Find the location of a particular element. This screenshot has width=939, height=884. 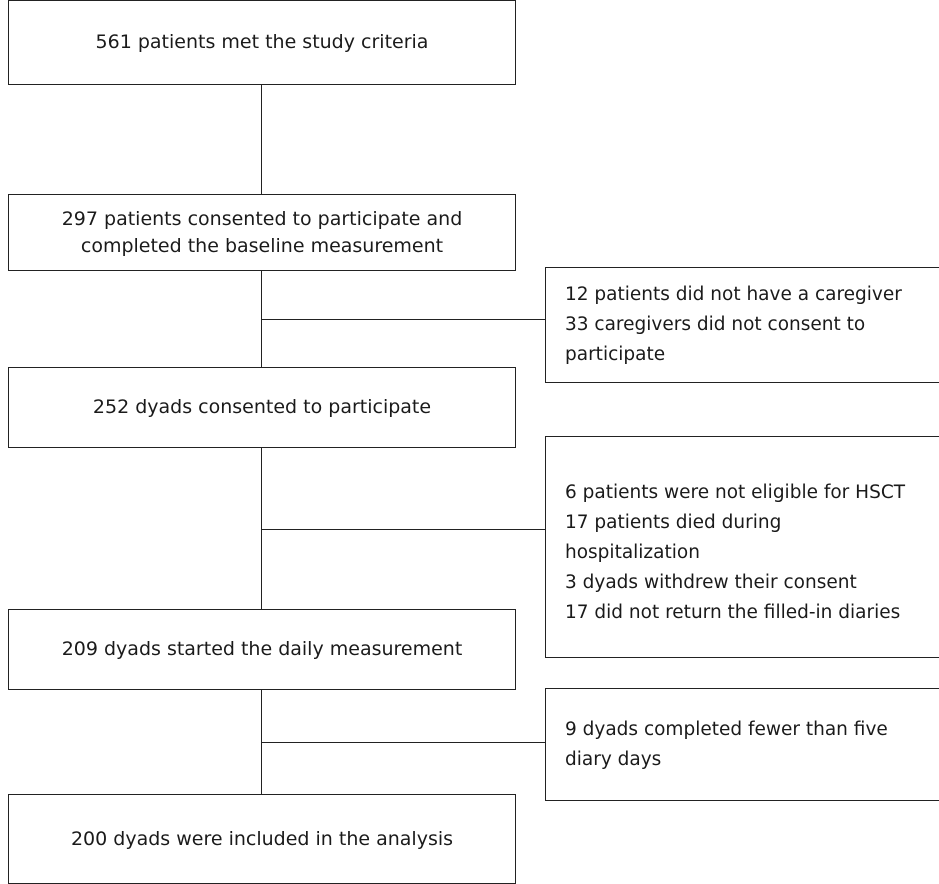

exclusion-line: diary days is located at coordinates (613, 759).